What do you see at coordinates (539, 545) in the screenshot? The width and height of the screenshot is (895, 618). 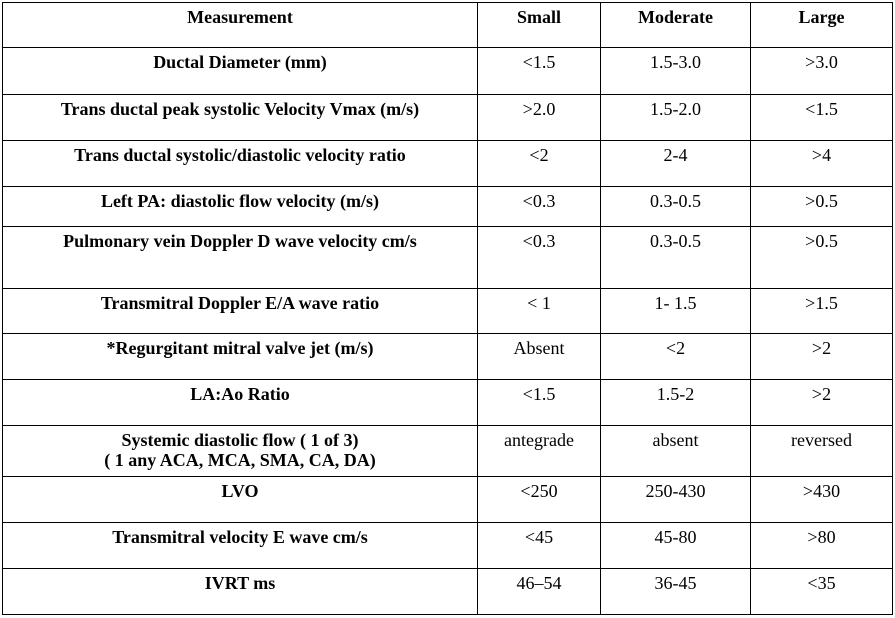 I see `value-cell: <45` at bounding box center [539, 545].